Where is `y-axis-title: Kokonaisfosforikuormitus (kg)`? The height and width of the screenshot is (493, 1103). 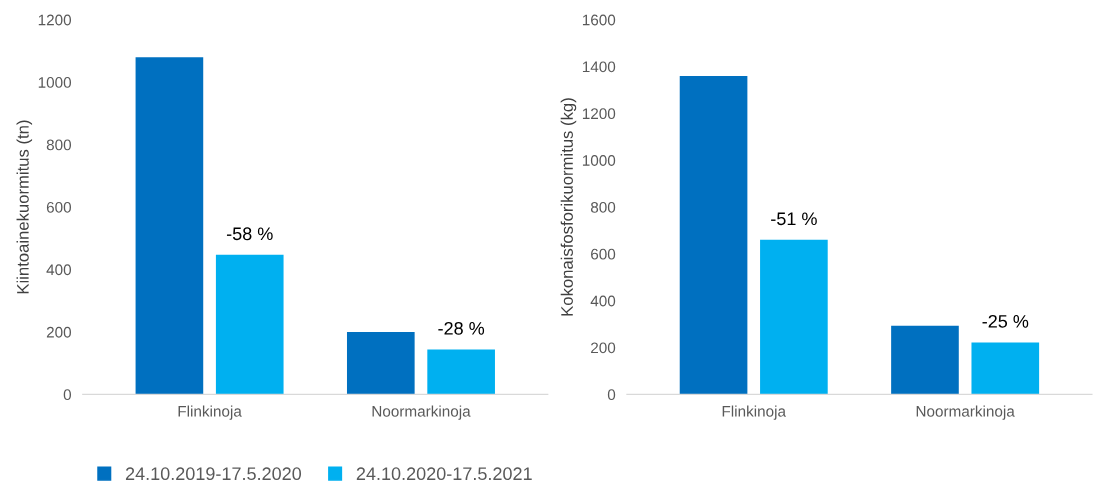 y-axis-title: Kokonaisfosforikuormitus (kg) is located at coordinates (568, 207).